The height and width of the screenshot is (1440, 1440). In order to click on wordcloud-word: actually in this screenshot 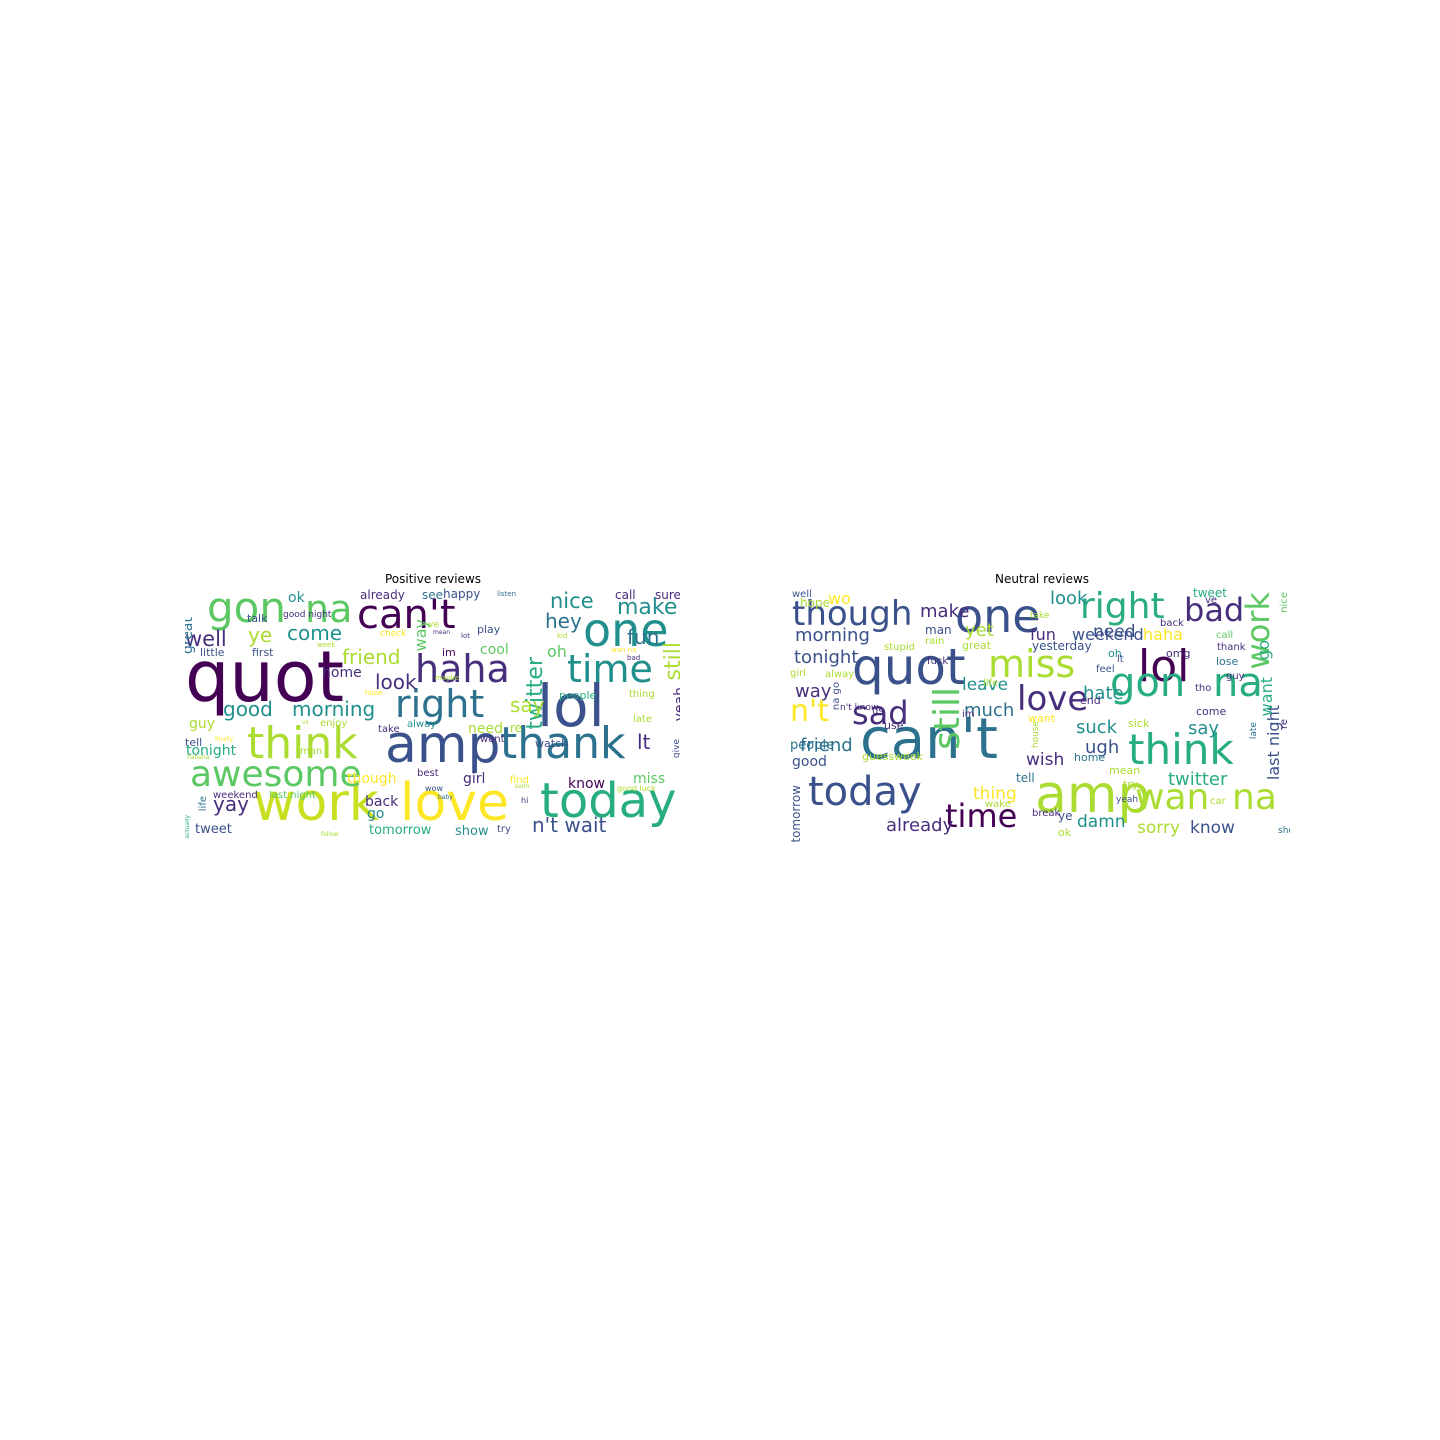, I will do `click(188, 827)`.